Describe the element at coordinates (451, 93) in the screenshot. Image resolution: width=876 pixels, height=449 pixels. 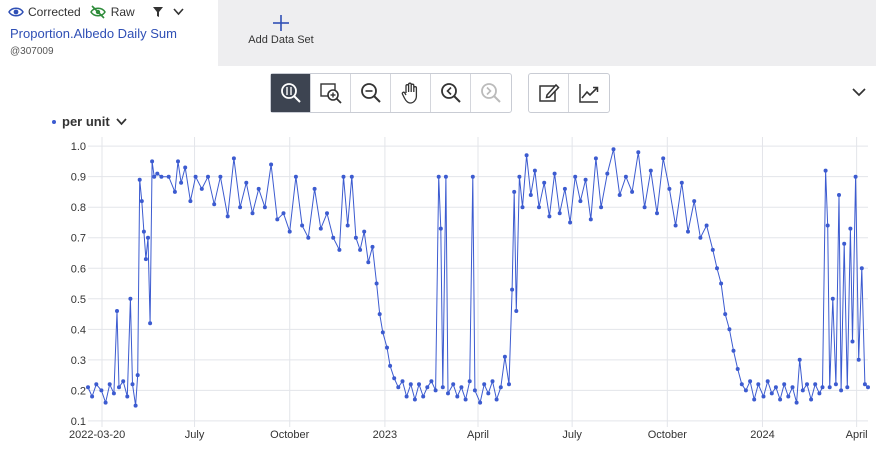
I see `zoom-back-button` at that location.